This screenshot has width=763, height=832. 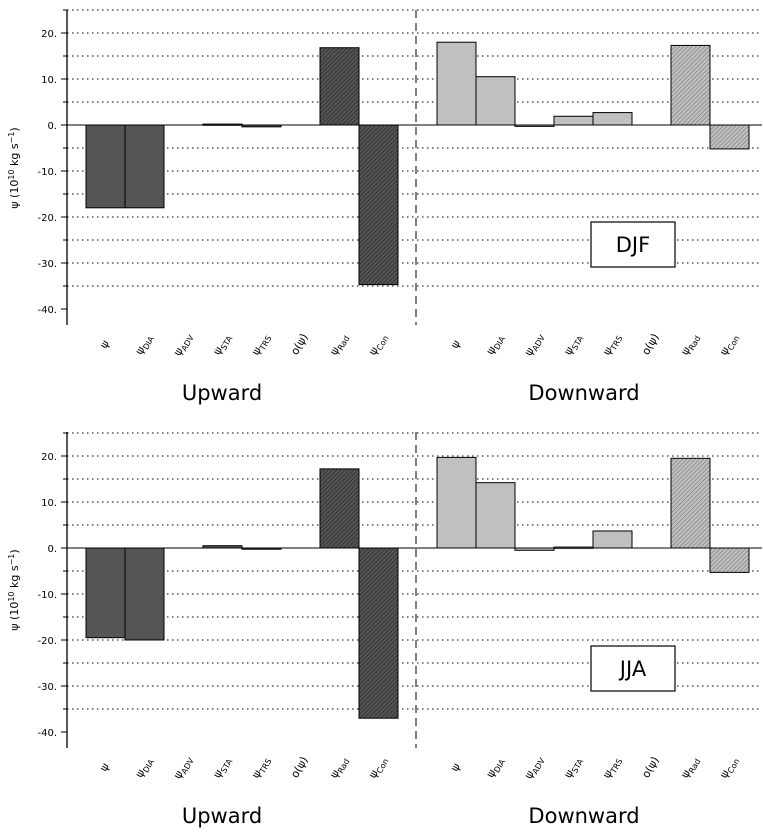 I want to click on season-label-djf: DJF, so click(x=633, y=245).